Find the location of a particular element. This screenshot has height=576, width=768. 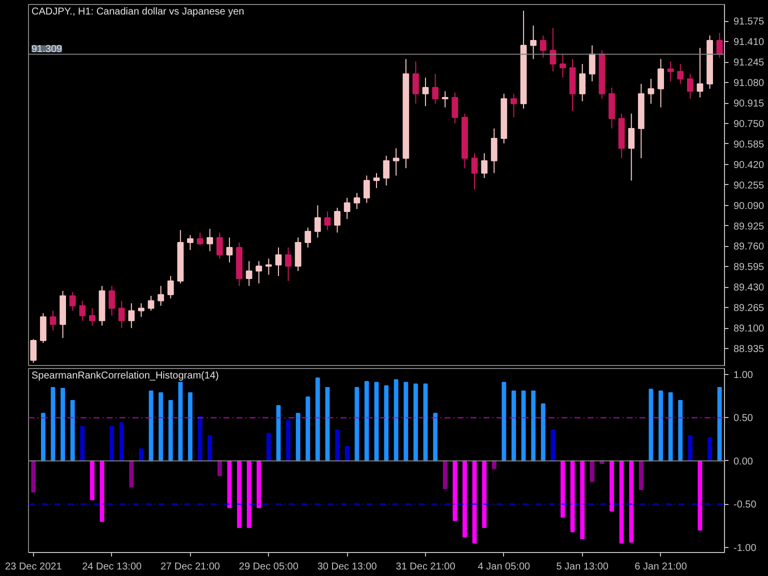

chart-title: CADJPY., H1: Canadian dollar vs Japanese yen is located at coordinates (138, 12).